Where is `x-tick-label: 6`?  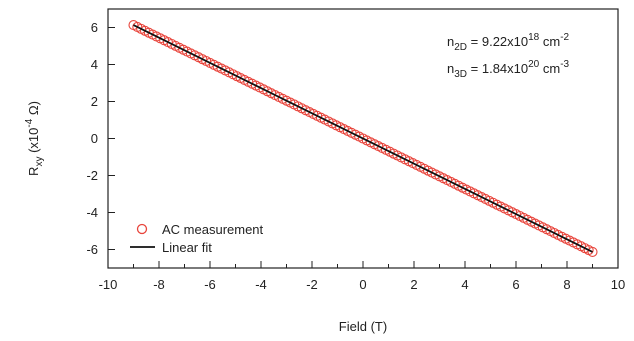
x-tick-label: 6 is located at coordinates (515, 284).